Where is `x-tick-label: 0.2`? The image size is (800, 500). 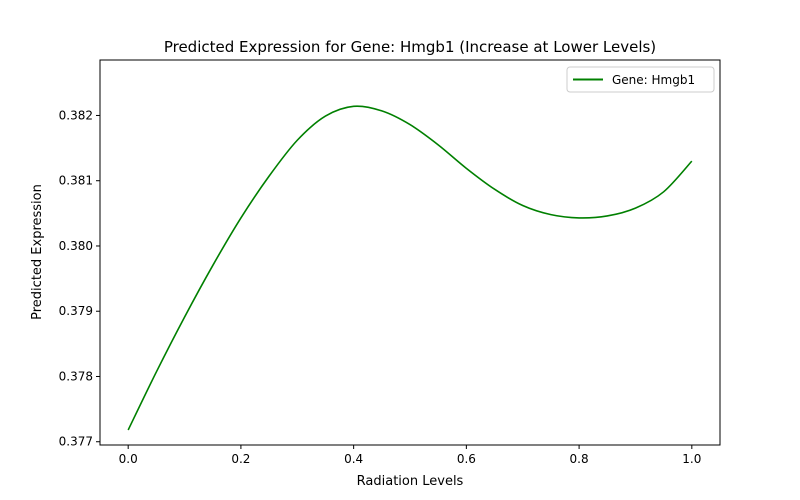
x-tick-label: 0.2 is located at coordinates (240, 459).